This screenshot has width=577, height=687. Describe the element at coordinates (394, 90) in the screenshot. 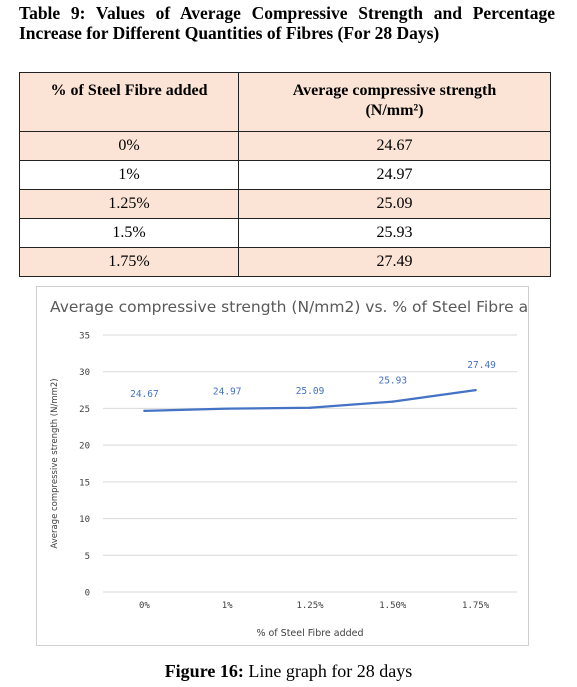

I see `header-compressive-strength-label: Average compressive strength` at that location.